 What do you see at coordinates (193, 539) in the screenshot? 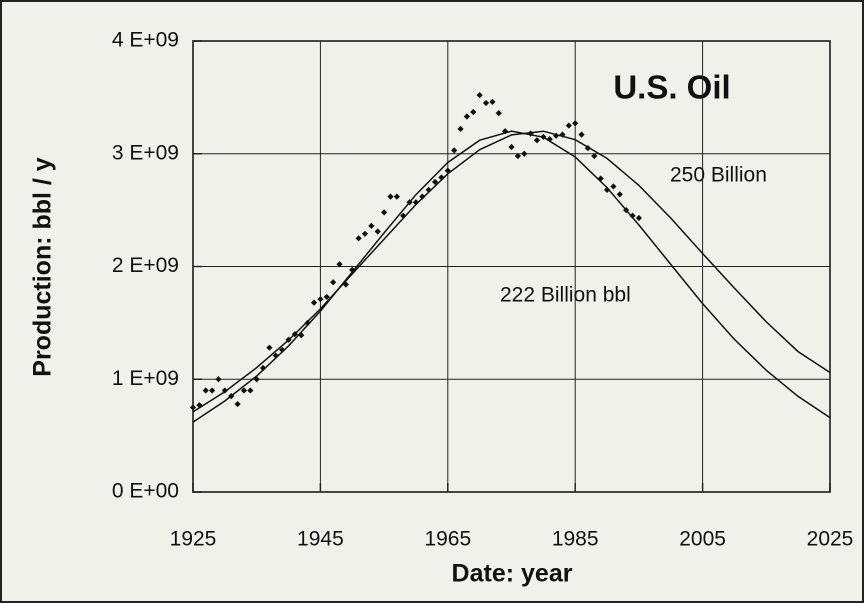
I see `x-tick-label: 1925` at bounding box center [193, 539].